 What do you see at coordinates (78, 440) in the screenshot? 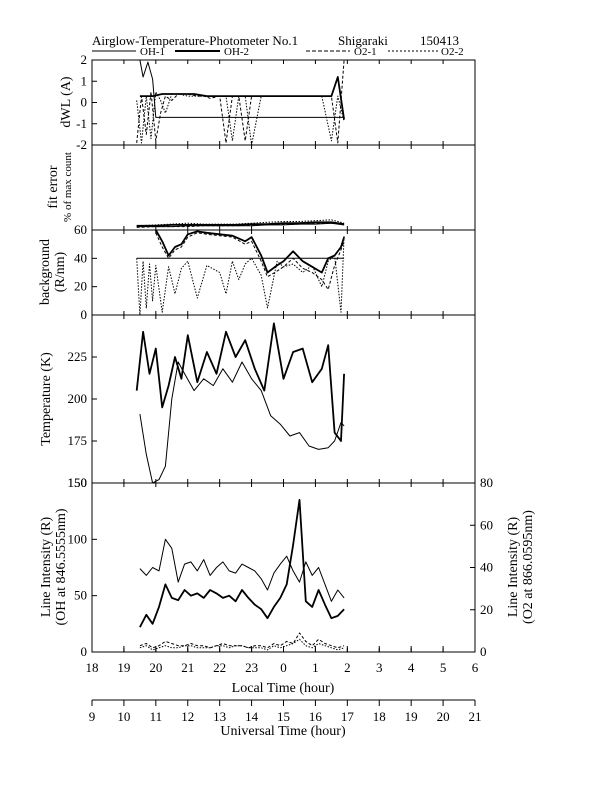
I see `y-tick-label-temperature: 175` at bounding box center [78, 440].